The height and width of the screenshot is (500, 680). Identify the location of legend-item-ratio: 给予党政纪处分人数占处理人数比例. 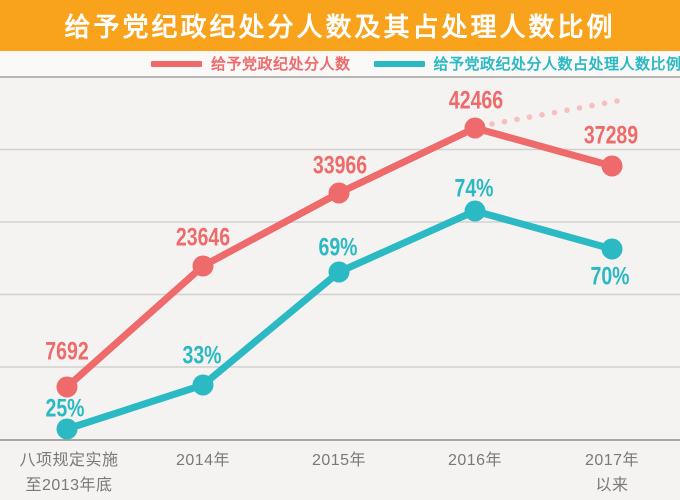
(526, 63).